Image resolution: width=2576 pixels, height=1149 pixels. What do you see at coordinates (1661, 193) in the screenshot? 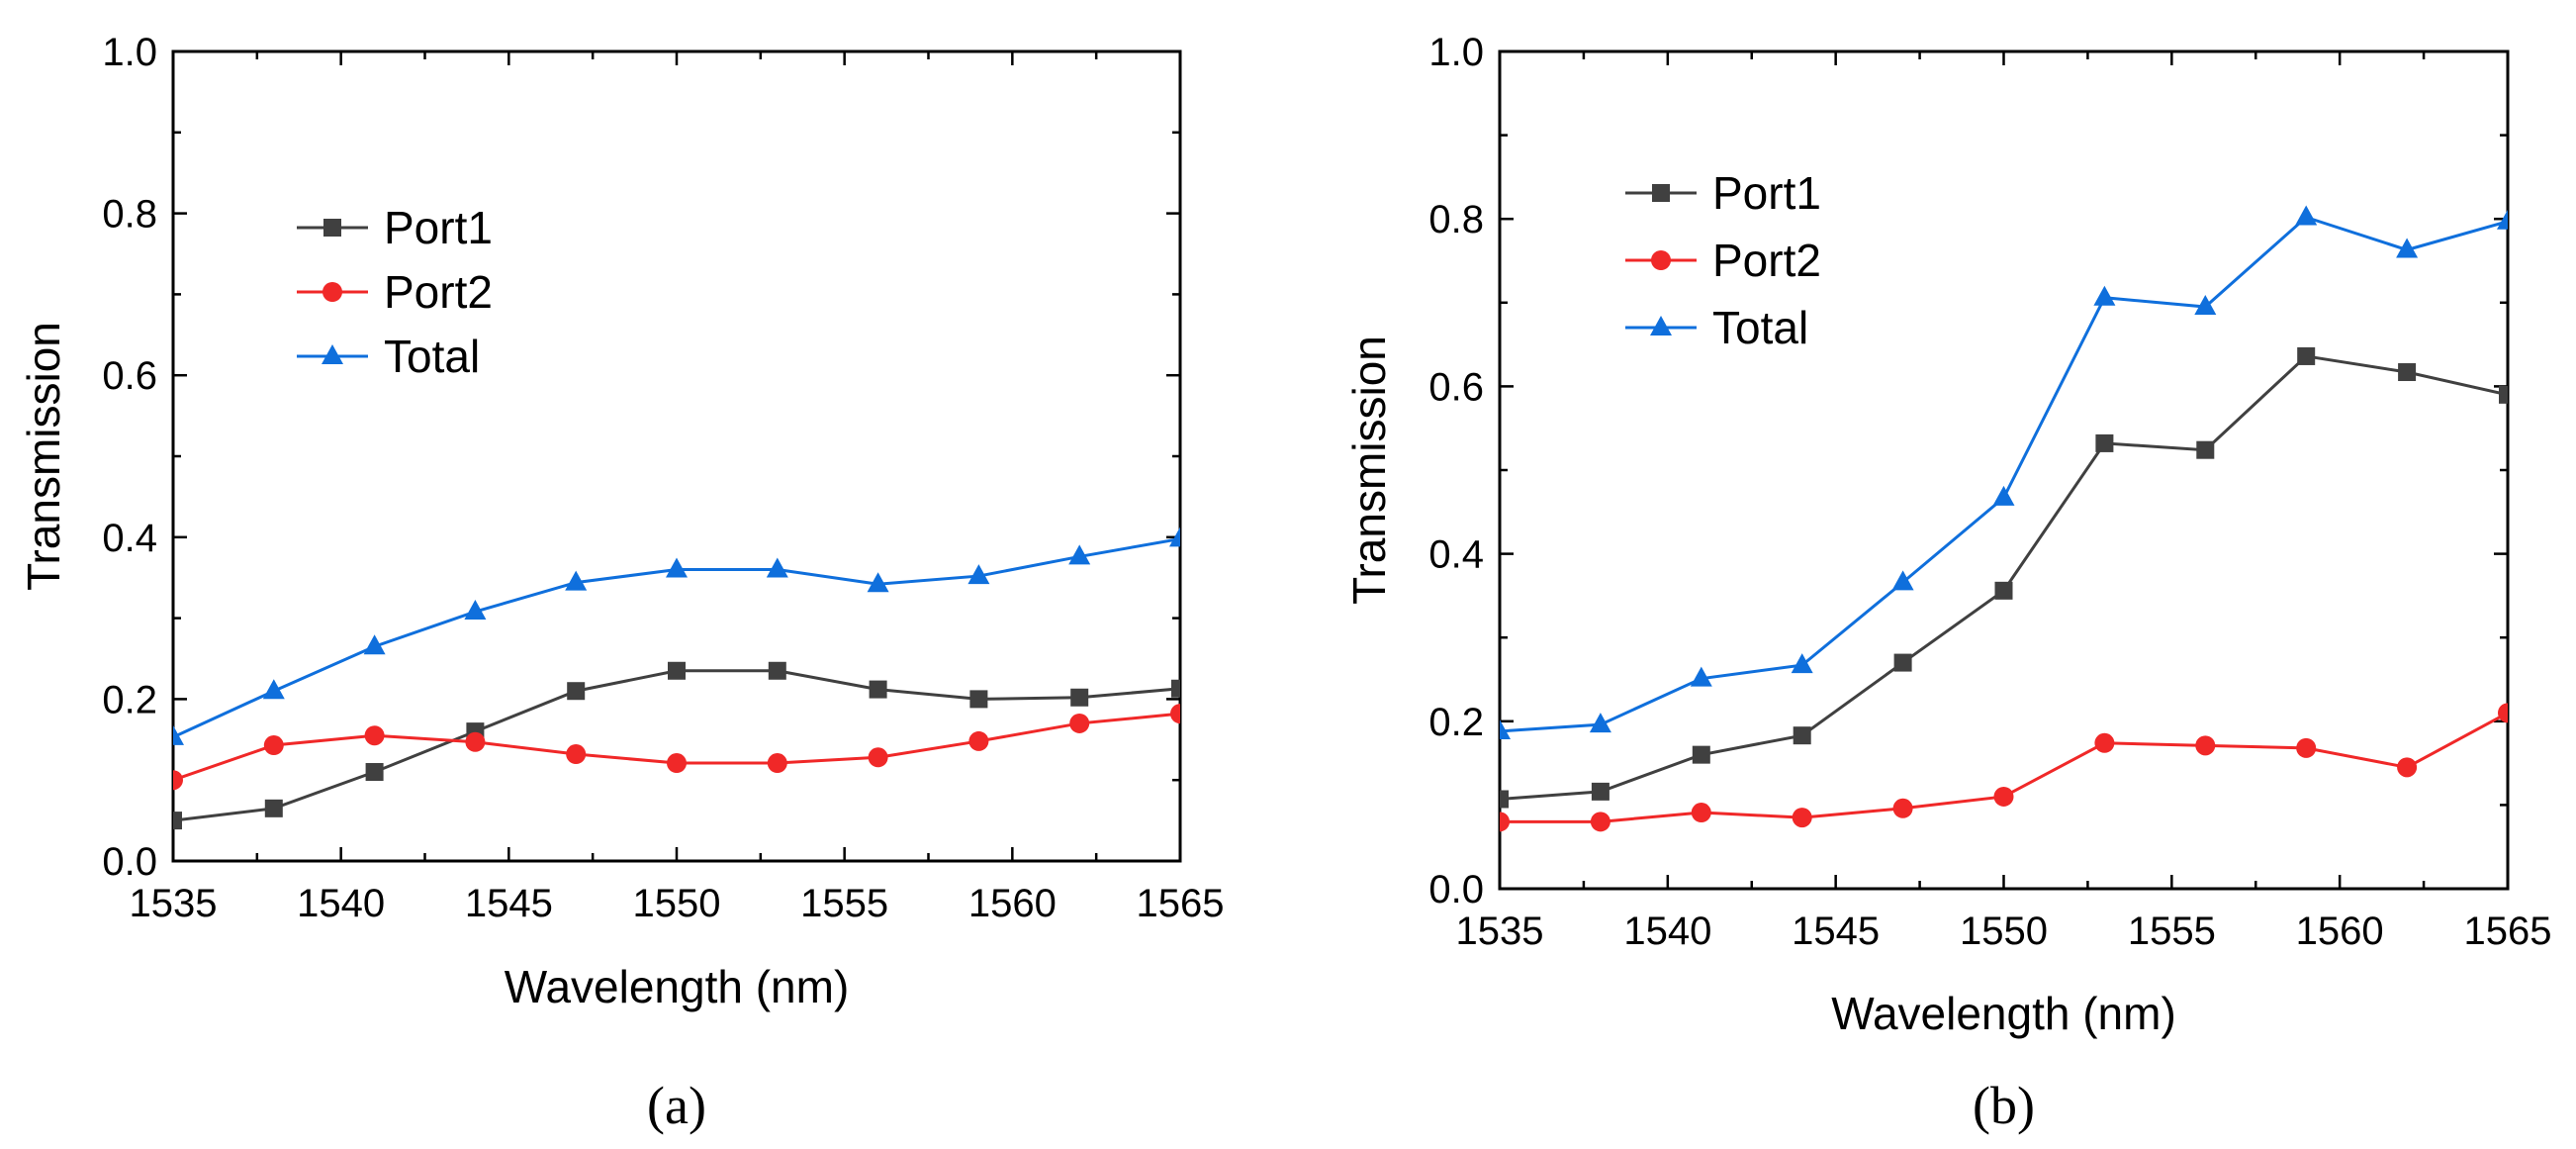
I see `legend-marker-port1` at bounding box center [1661, 193].